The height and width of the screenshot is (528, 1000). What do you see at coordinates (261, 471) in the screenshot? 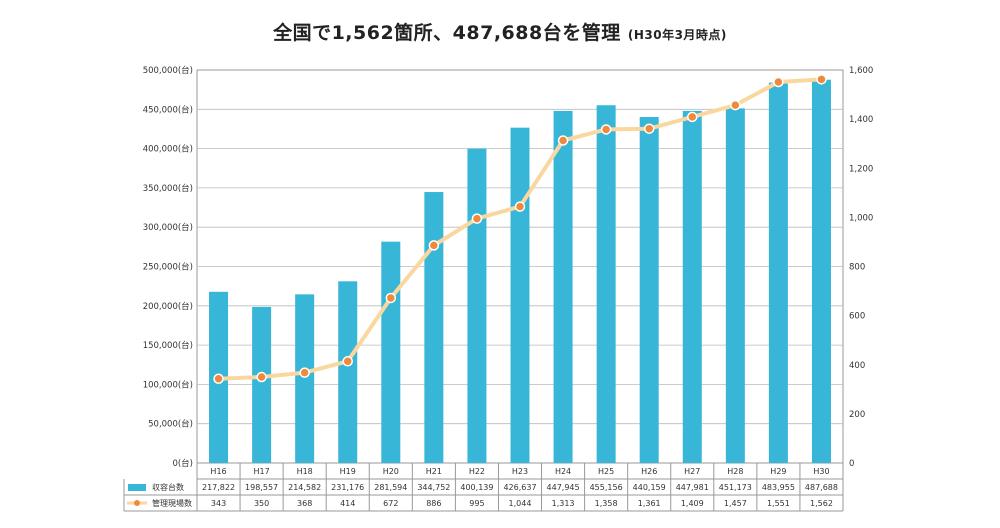
I see `x-tick-label: H17` at bounding box center [261, 471].